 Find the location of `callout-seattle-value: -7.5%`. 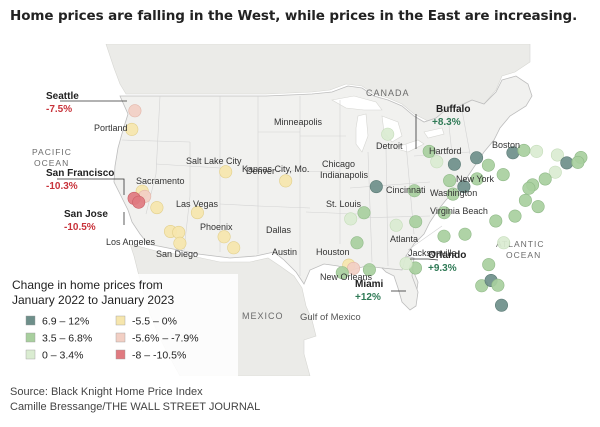

callout-seattle-value: -7.5% is located at coordinates (59, 109).